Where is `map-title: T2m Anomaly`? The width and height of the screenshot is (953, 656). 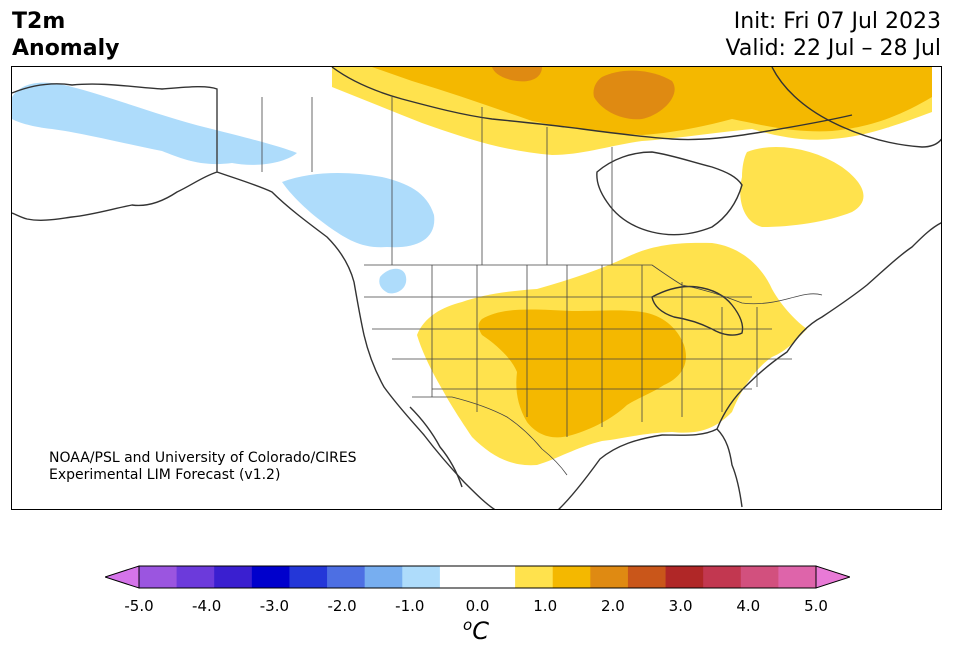 map-title: T2m Anomaly is located at coordinates (65, 35).